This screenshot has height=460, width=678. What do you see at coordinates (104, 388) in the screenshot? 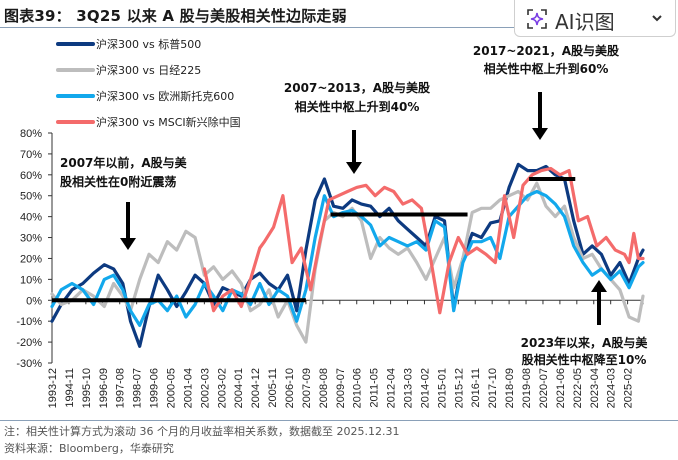
I see `x-tick-label: 1996-09` at bounding box center [104, 388].